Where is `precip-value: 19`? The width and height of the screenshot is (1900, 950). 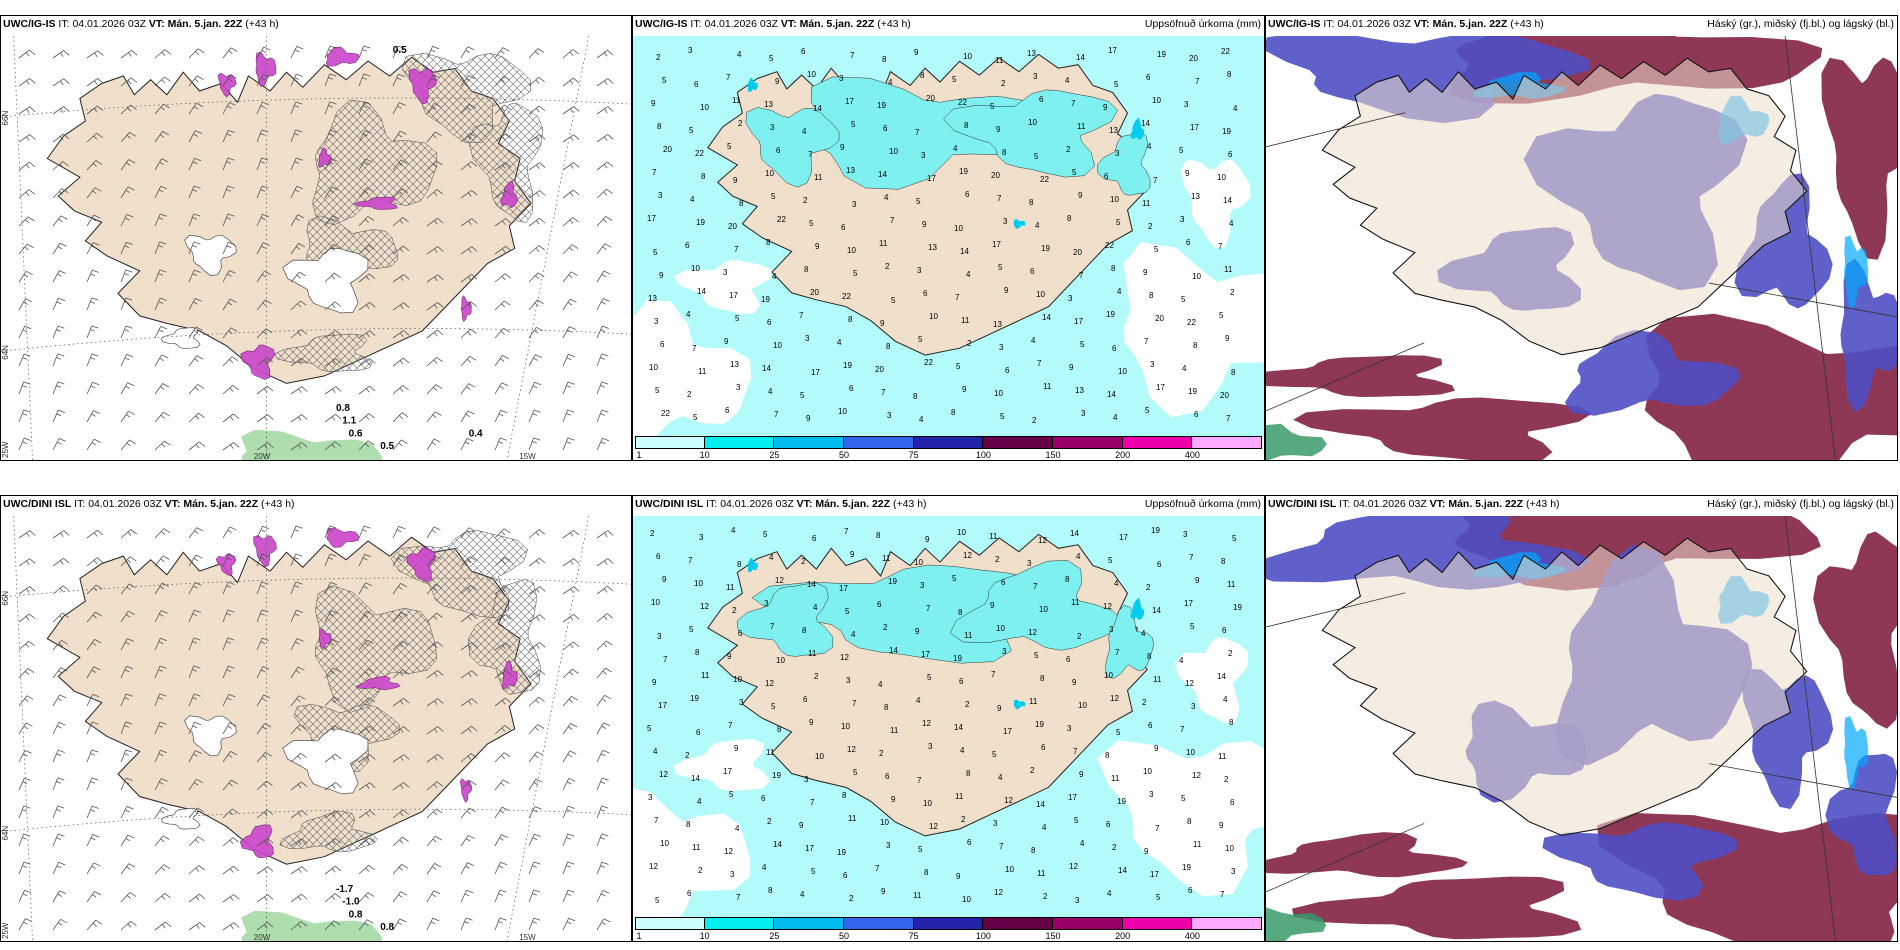
precip-value: 19 is located at coordinates (841, 852).